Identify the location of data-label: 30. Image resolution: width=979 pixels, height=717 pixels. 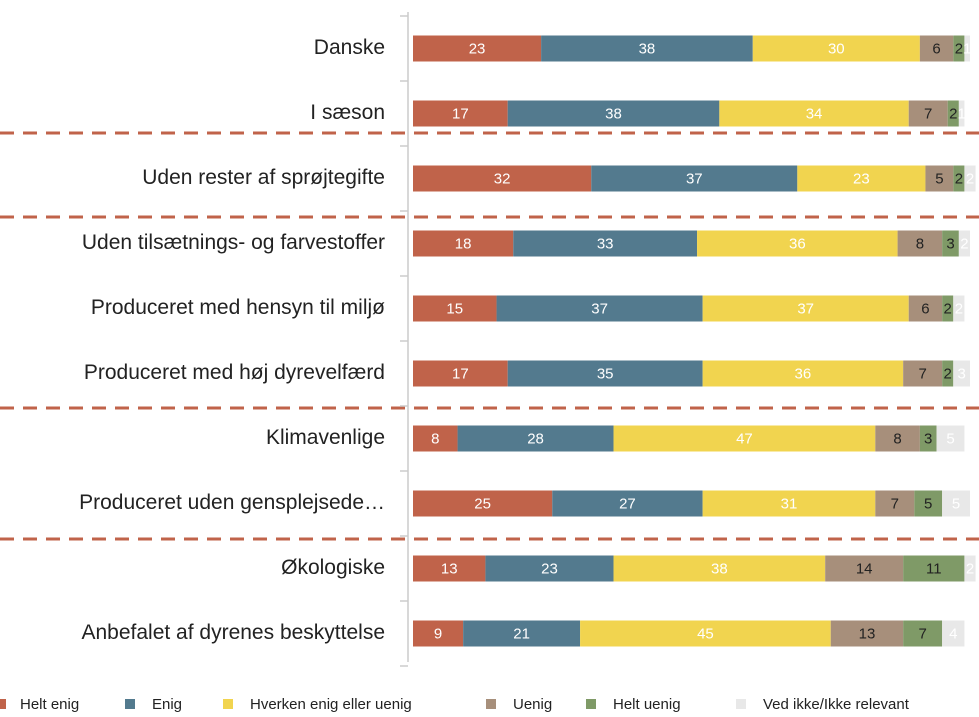
(836, 48).